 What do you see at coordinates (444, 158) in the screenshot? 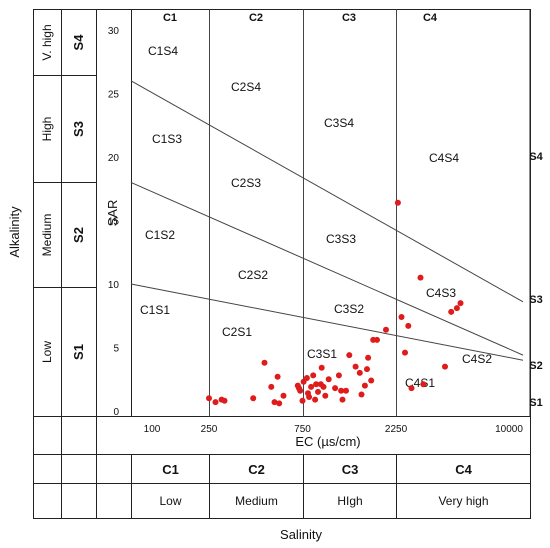
I see `region-label: C4S4` at bounding box center [444, 158].